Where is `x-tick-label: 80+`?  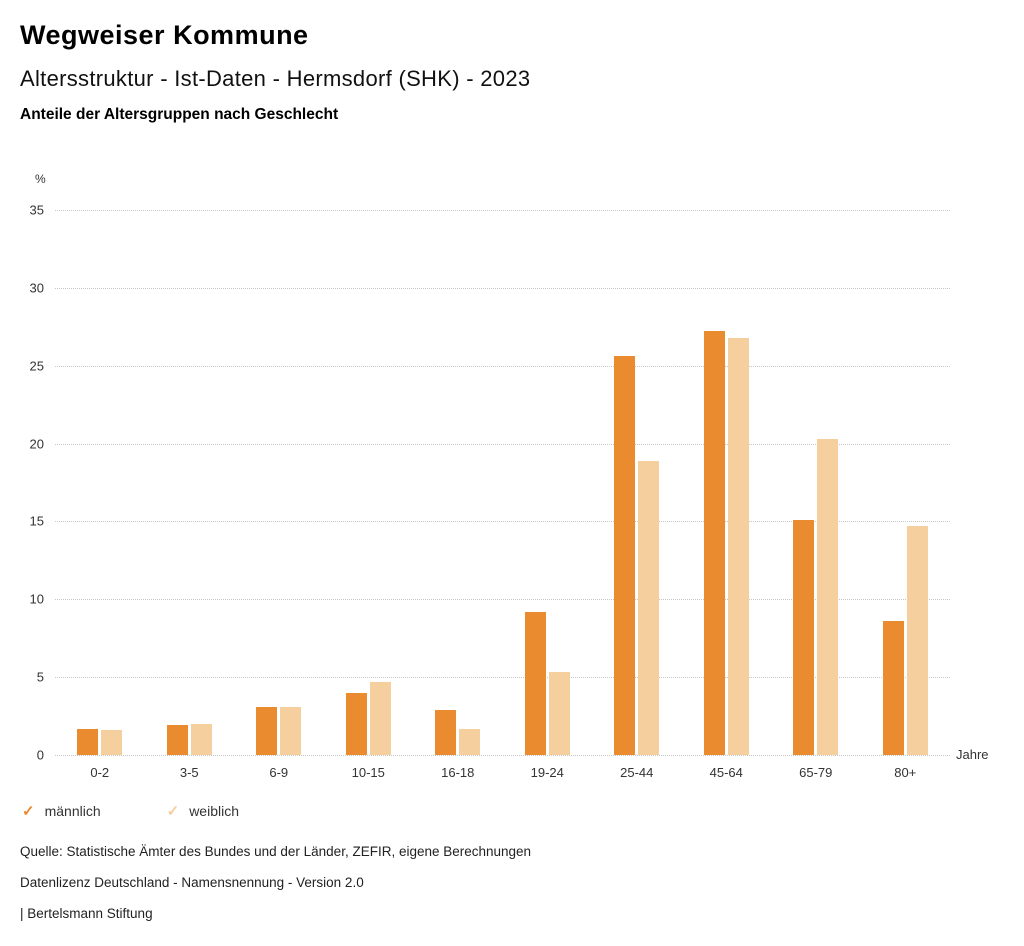 x-tick-label: 80+ is located at coordinates (905, 772).